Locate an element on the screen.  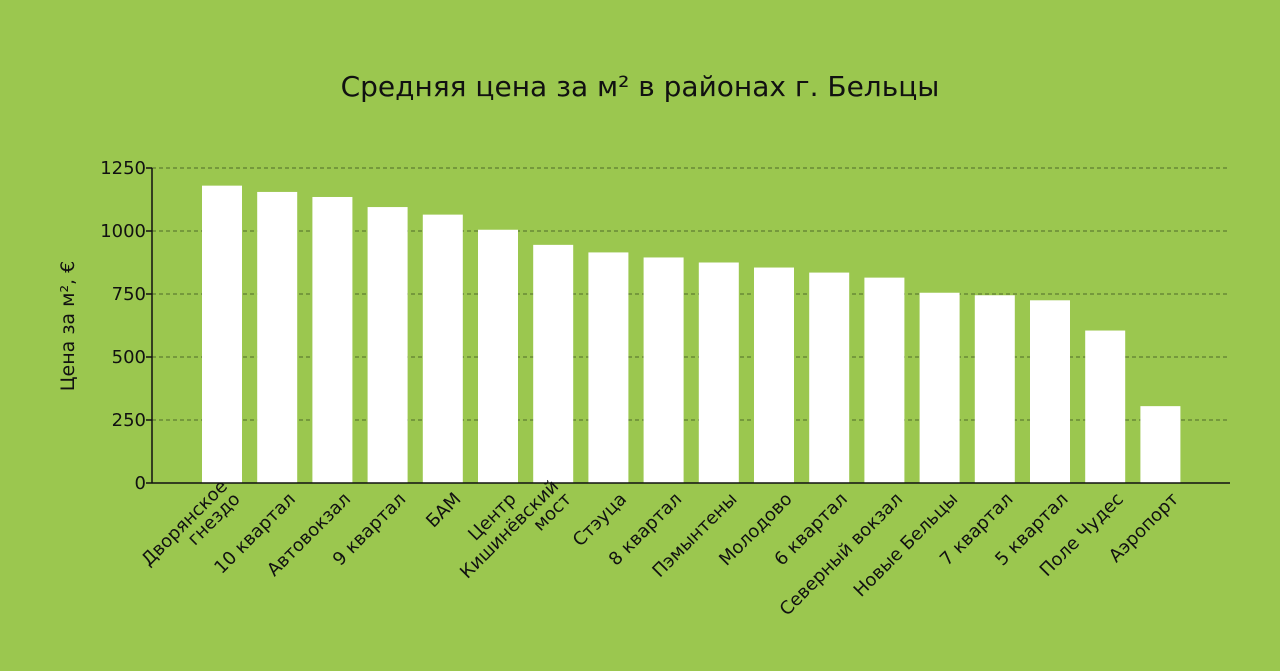
y-ticks: 0 250 500 750 1000 1250 is located at coordinates (126, 326).